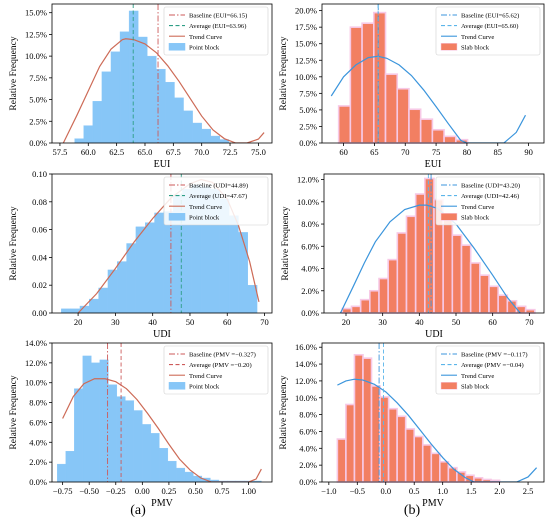  Describe the element at coordinates (38, 442) in the screenshot. I see `y-tick-label: 4.0%` at that location.